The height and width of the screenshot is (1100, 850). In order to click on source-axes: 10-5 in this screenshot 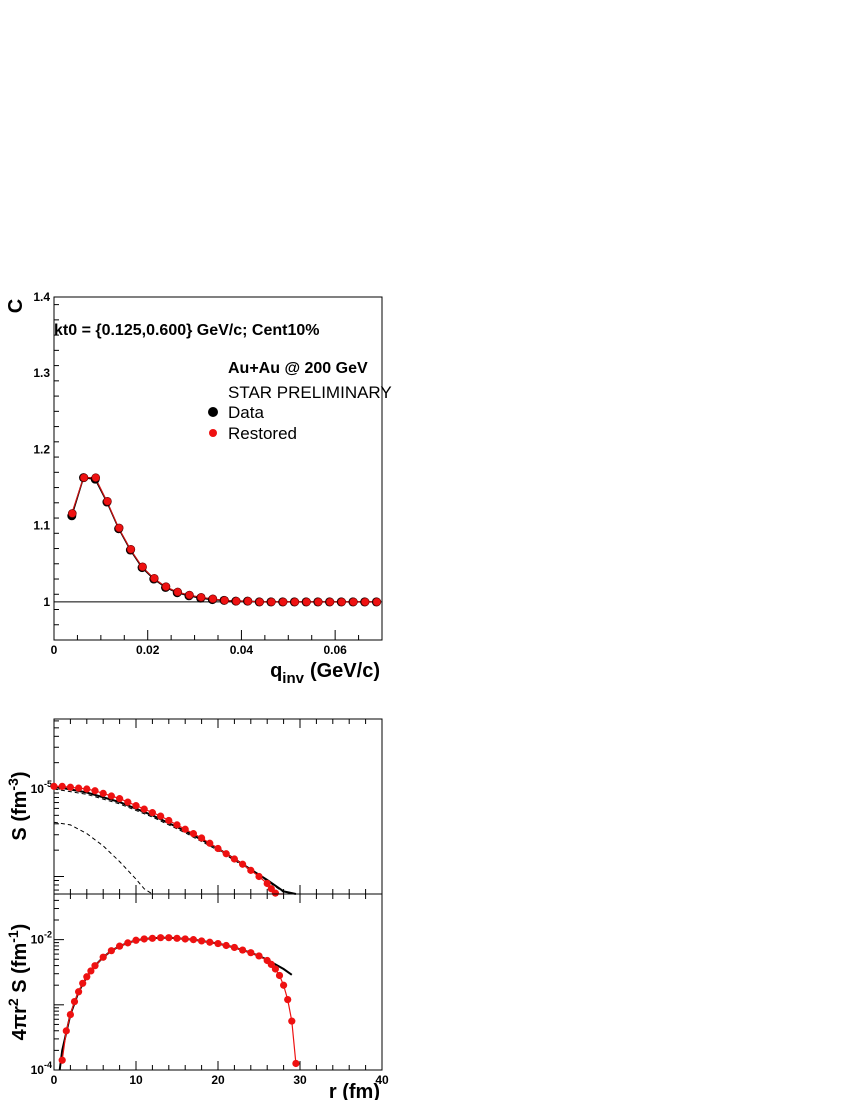, I will do `click(207, 806)`.